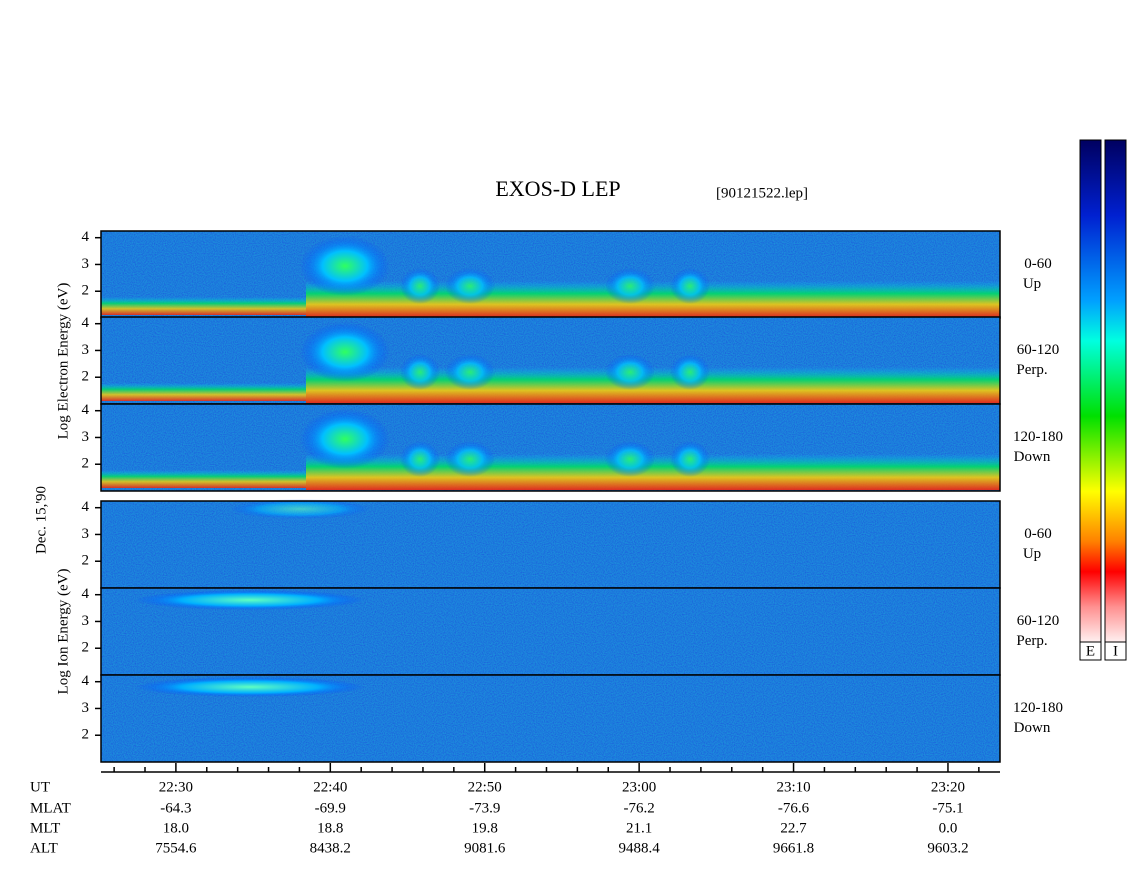 This screenshot has height=875, width=1130. I want to click on group-ylabel: Log Electron Energy (eV), so click(63, 361).